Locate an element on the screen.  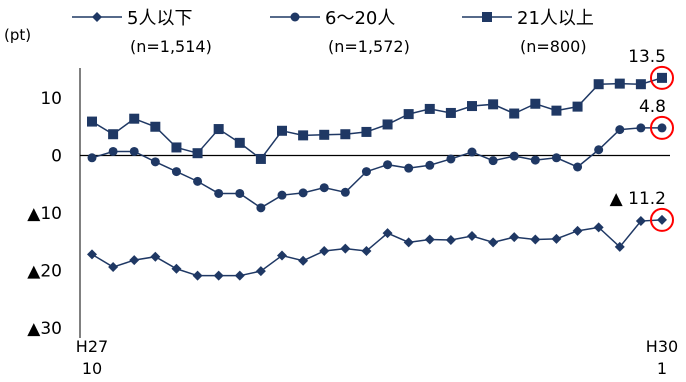
legend: 5人以下 (n=1,514) 6～20人 (n=1,572) 21人以上 (n=800) is located at coordinates (333, 32).